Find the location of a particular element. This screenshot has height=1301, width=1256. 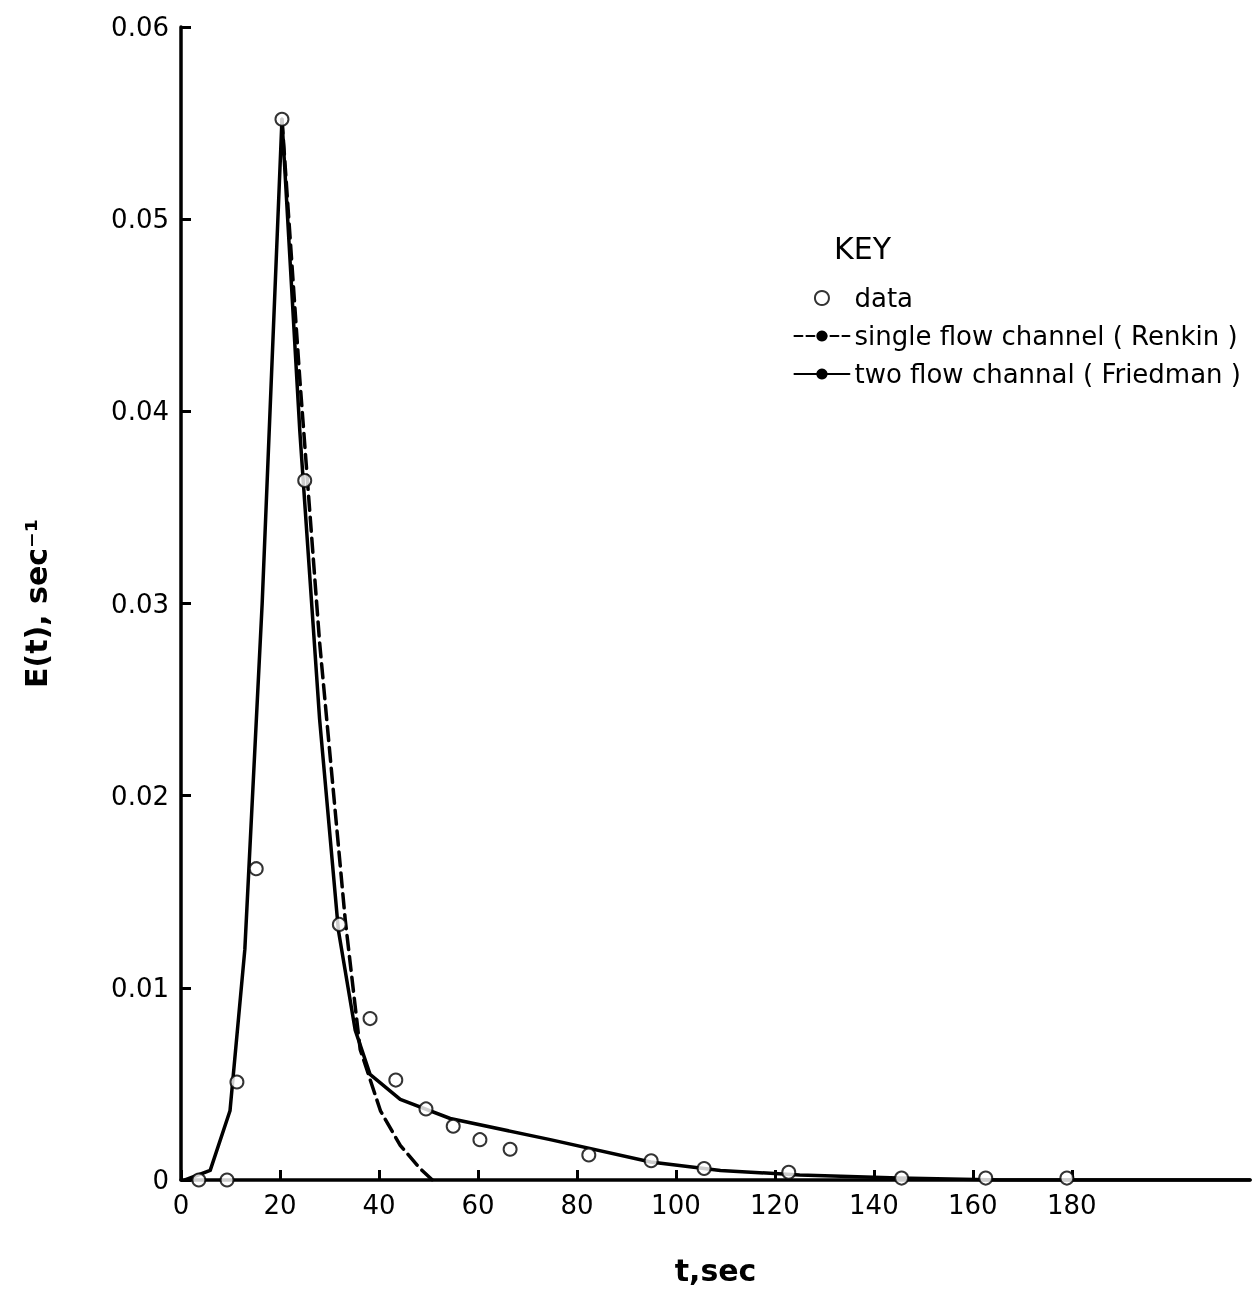

legend-title: KEY is located at coordinates (863, 248).